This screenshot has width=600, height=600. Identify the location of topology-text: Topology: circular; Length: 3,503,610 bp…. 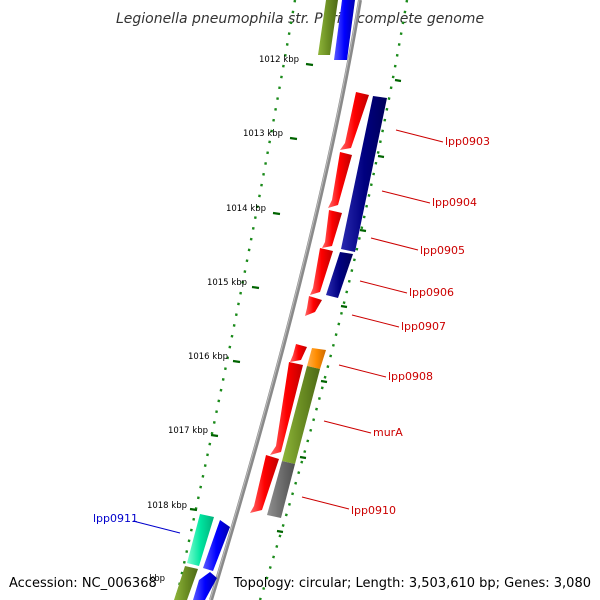
(412, 583).